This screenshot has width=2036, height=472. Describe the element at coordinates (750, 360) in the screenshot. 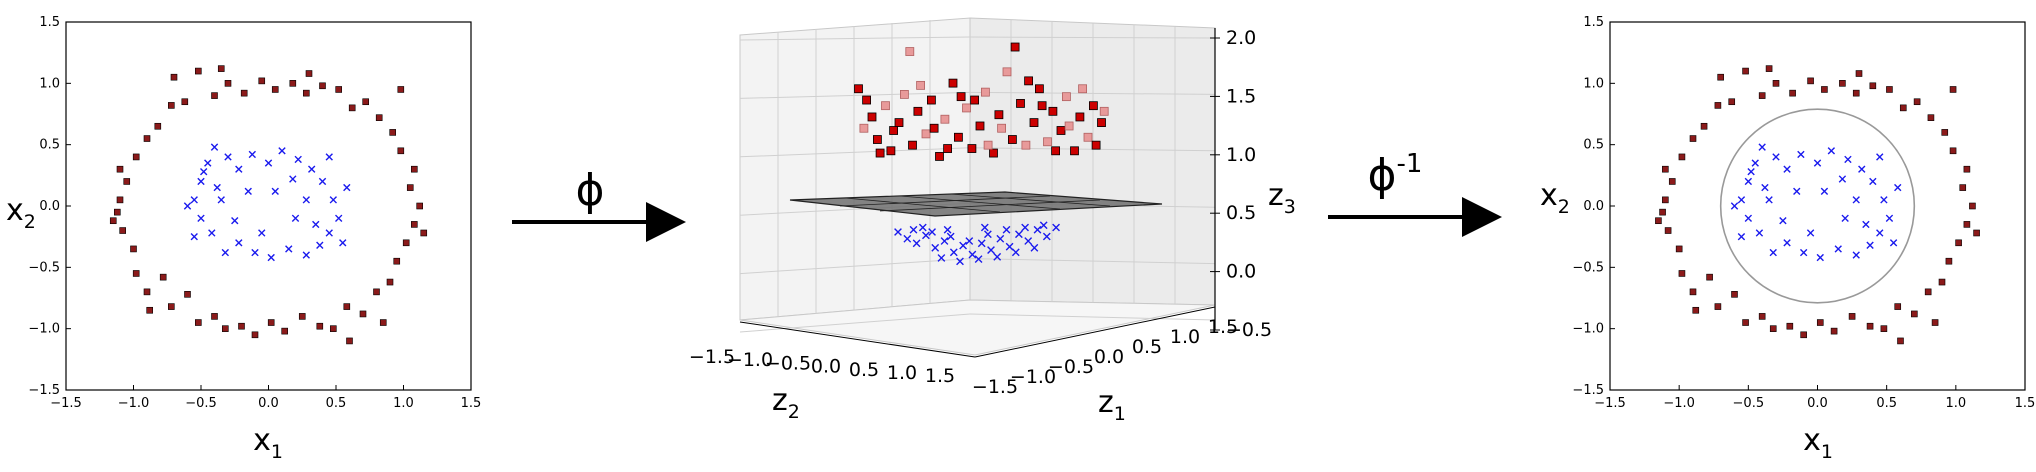

I see `z2-tick-label: −1.0` at that location.